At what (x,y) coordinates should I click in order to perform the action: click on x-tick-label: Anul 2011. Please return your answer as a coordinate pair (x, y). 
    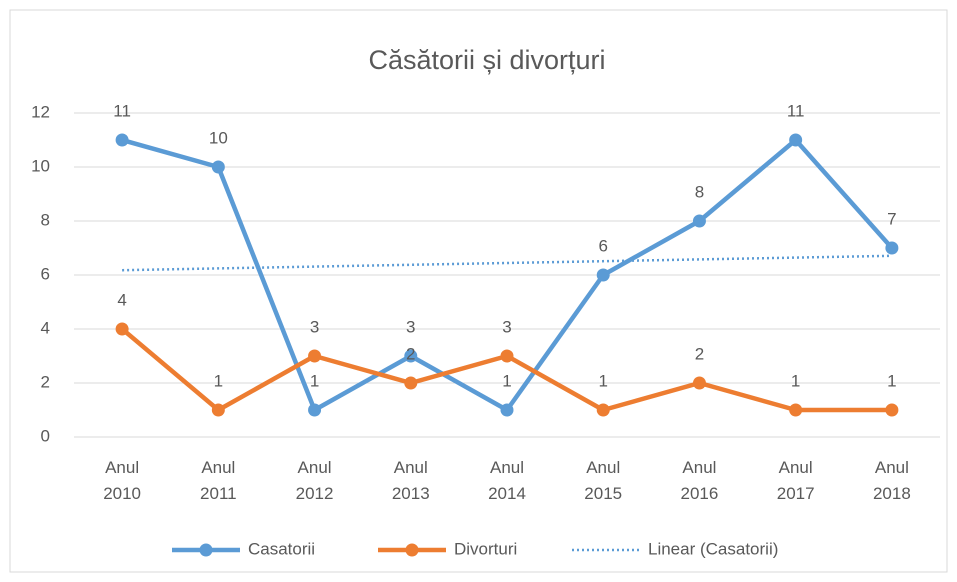
    Looking at the image, I should click on (218, 480).